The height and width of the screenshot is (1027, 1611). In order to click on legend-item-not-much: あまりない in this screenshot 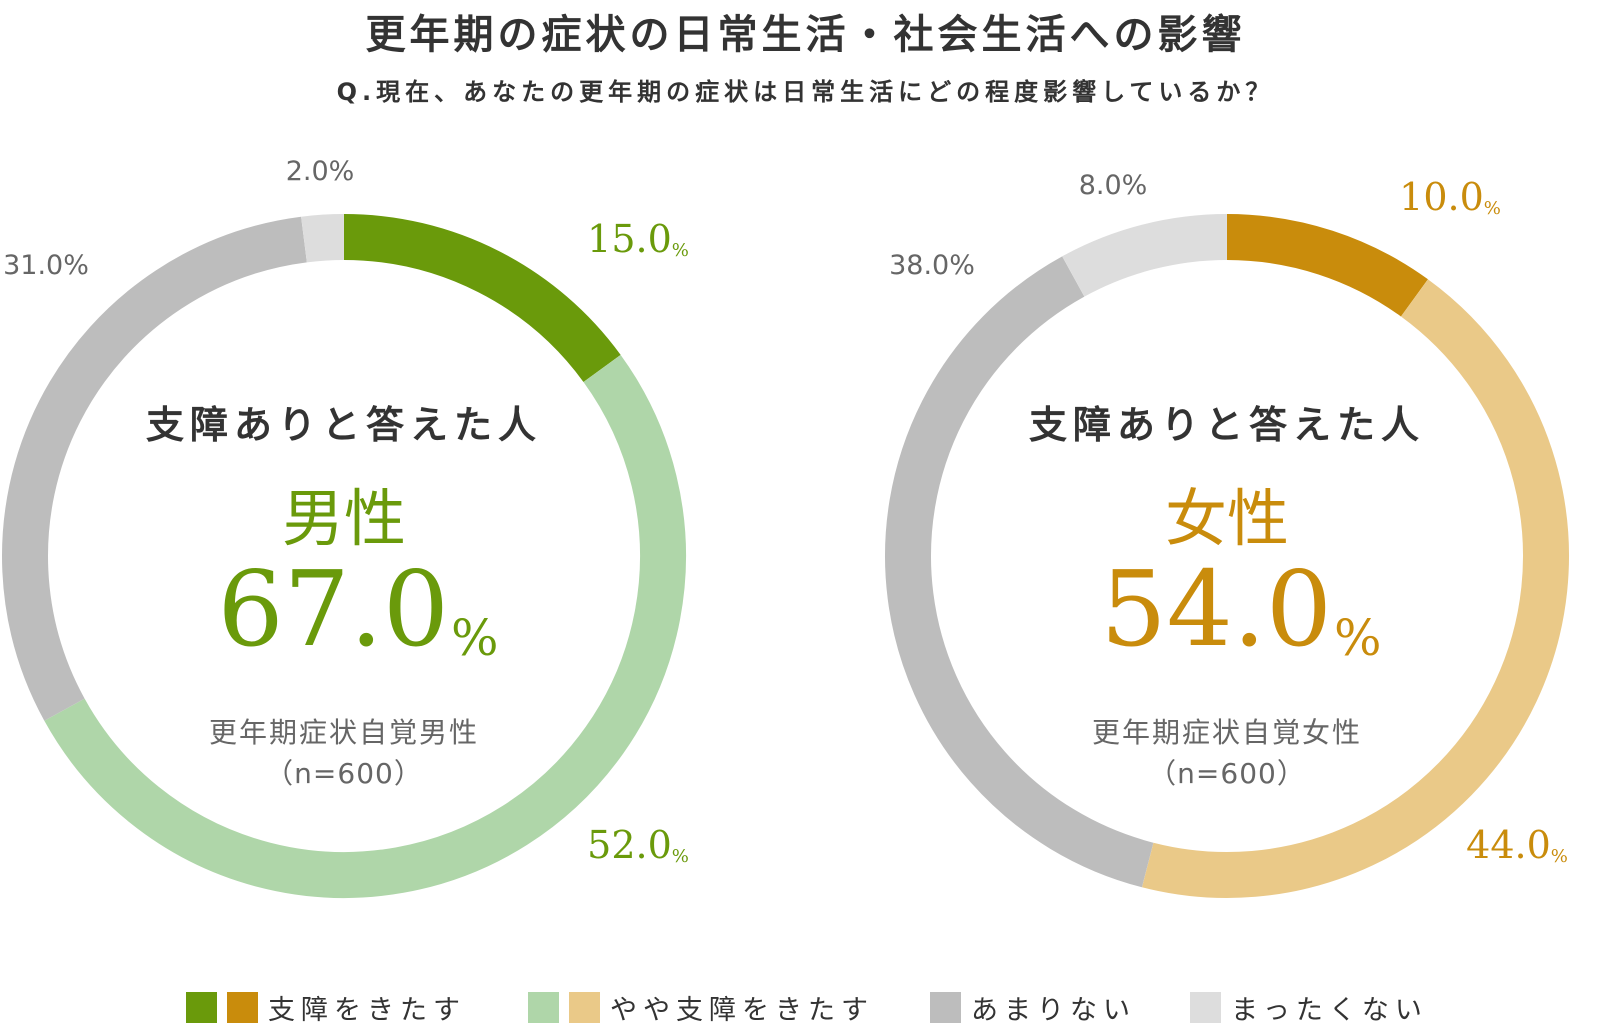, I will do `click(1033, 1007)`.